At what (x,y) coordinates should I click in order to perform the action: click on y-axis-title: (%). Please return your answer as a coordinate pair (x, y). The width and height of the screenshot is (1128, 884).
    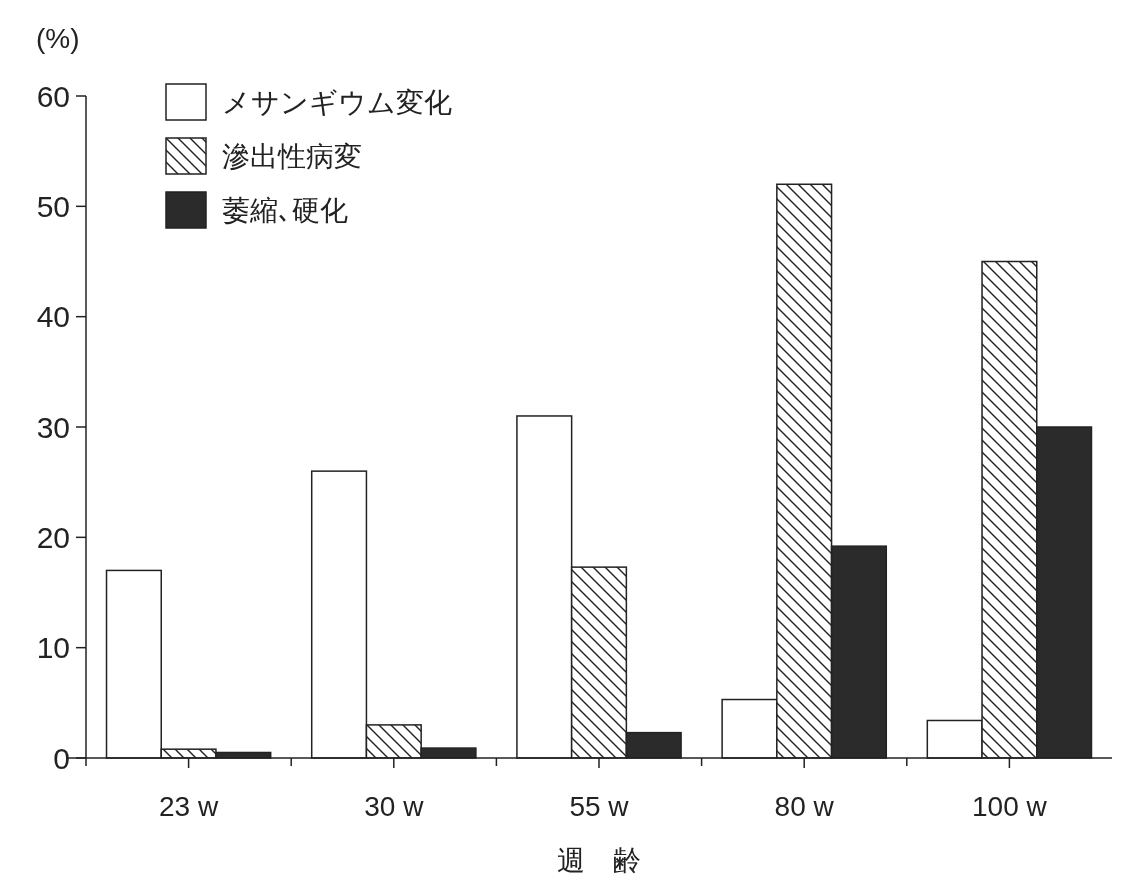
    Looking at the image, I should click on (58, 38).